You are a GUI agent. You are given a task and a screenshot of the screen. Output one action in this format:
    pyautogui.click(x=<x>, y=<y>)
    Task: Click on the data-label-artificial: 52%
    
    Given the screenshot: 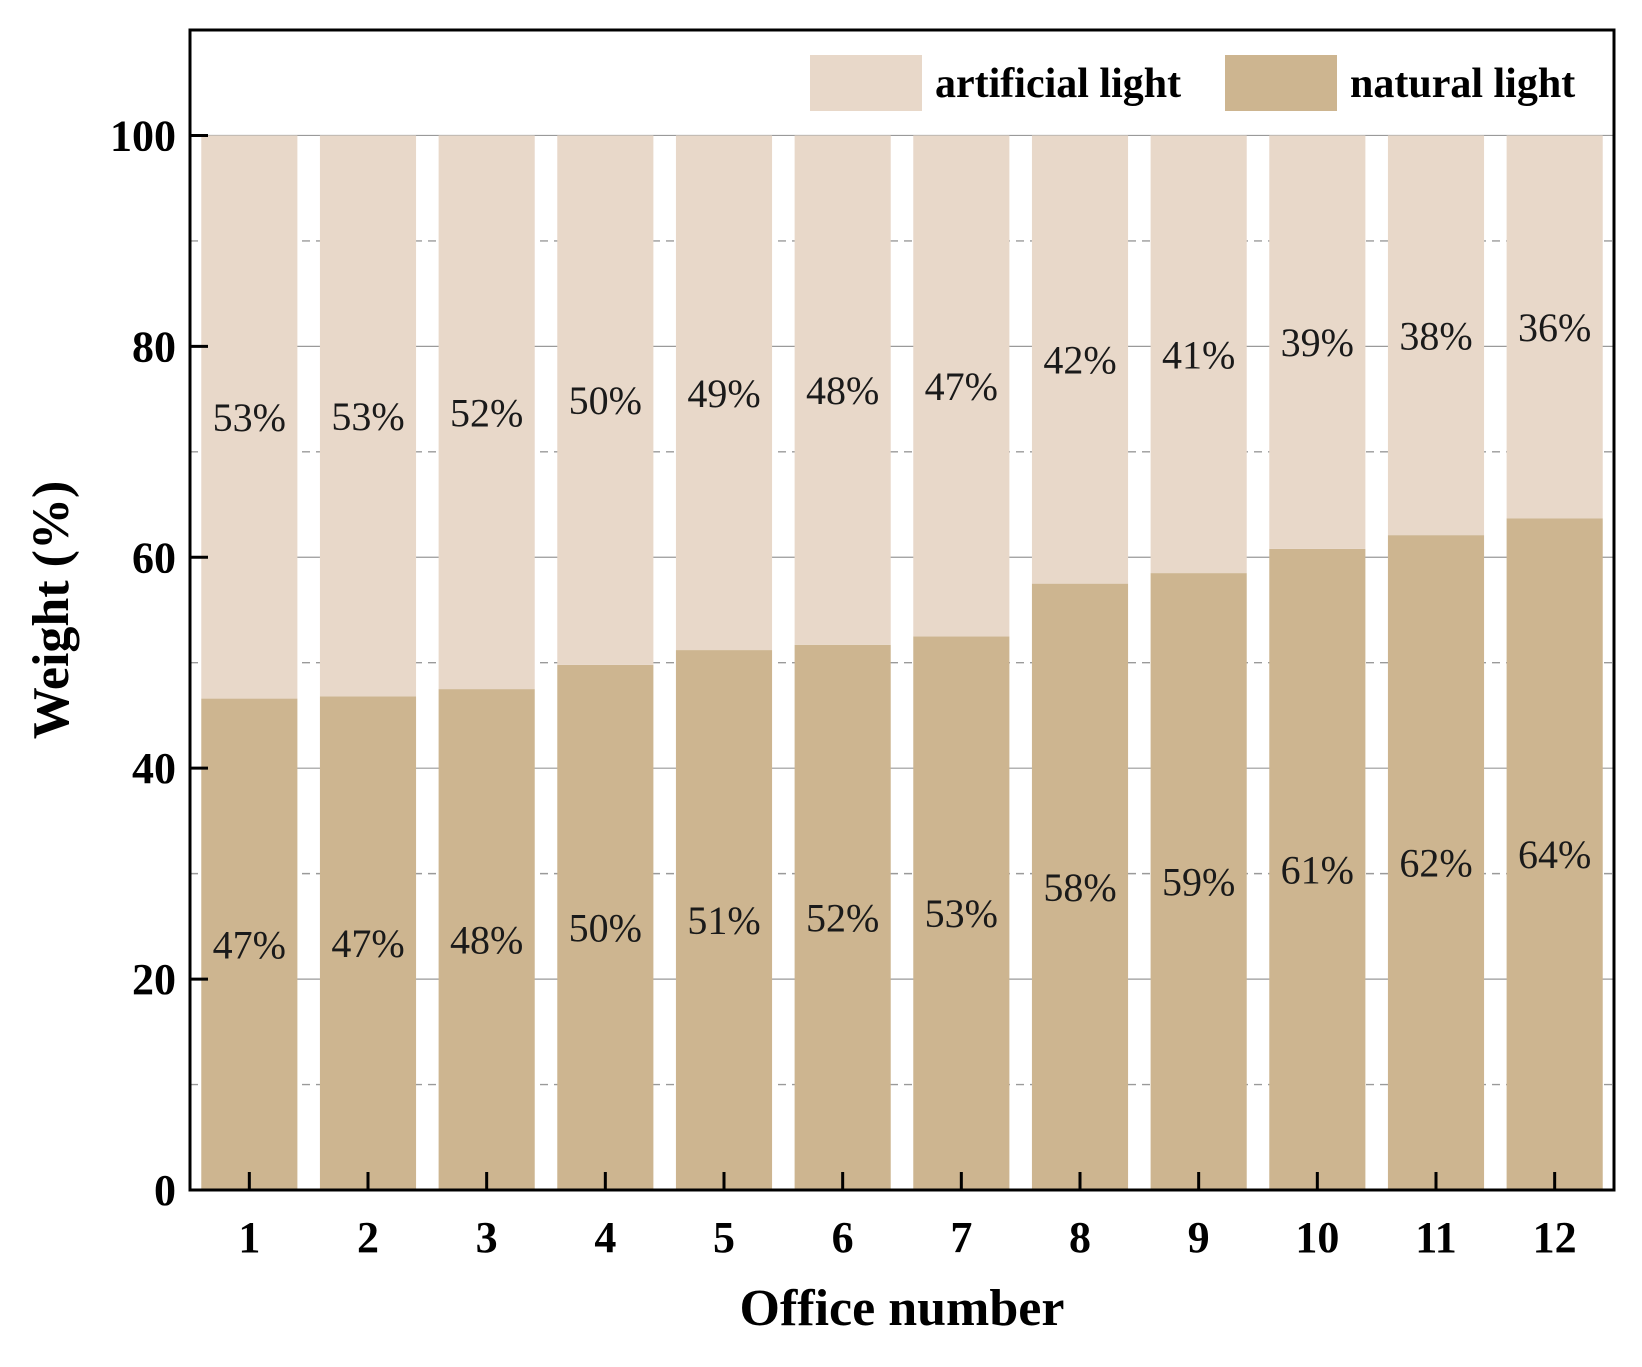 What is the action you would take?
    pyautogui.click(x=486, y=412)
    